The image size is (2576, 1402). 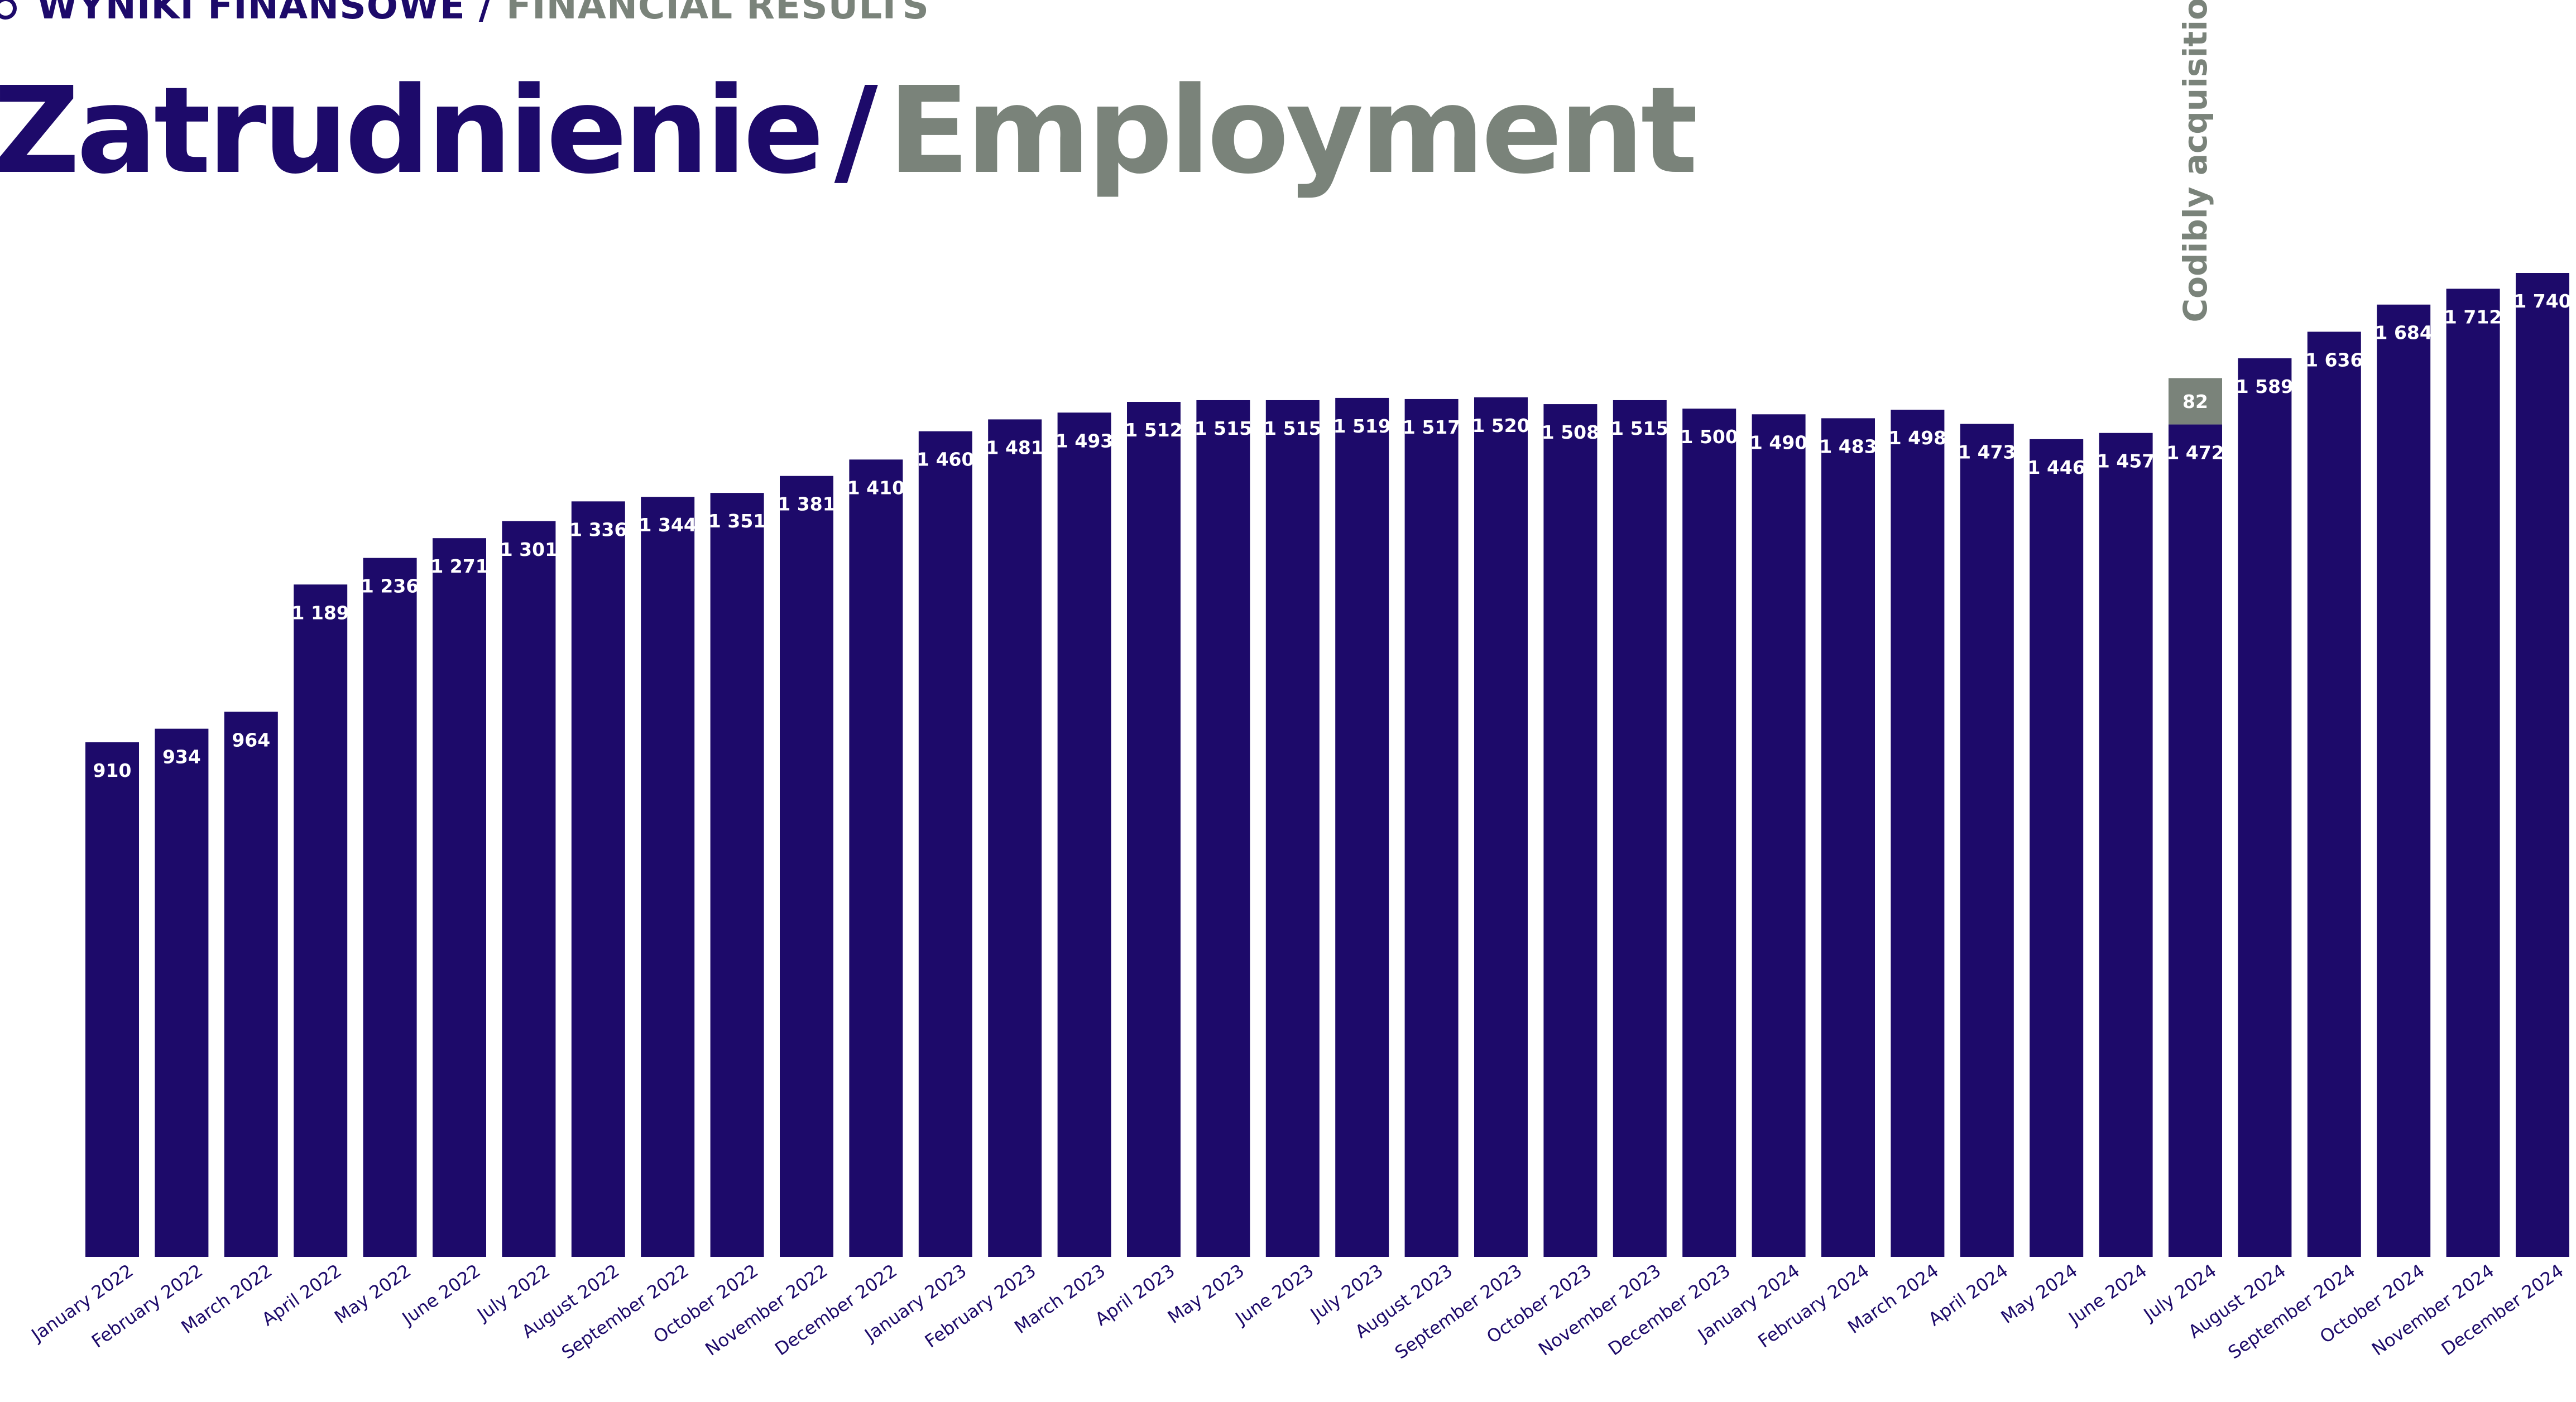 What do you see at coordinates (945, 459) in the screenshot?
I see `bar-value-label: 1 460` at bounding box center [945, 459].